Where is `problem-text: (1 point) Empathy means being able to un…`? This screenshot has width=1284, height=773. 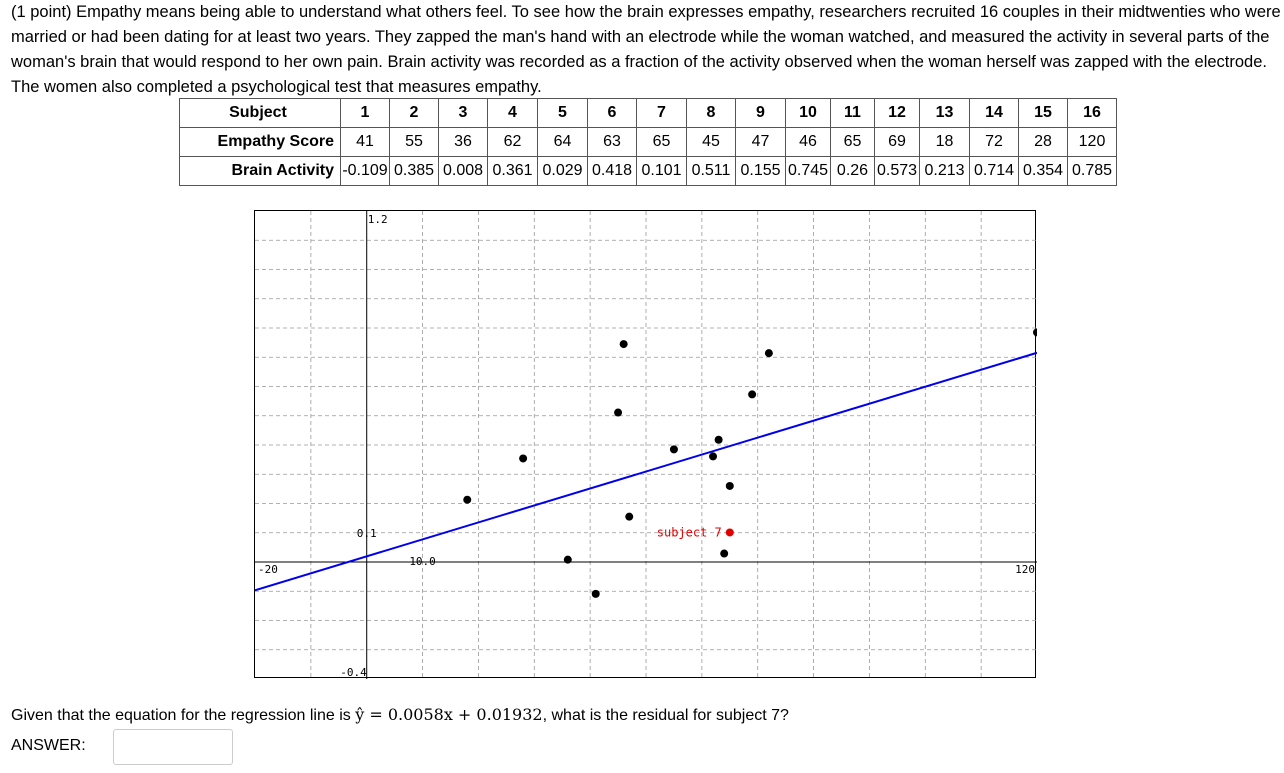 problem-text: (1 point) Empathy means being able to un… is located at coordinates (646, 49).